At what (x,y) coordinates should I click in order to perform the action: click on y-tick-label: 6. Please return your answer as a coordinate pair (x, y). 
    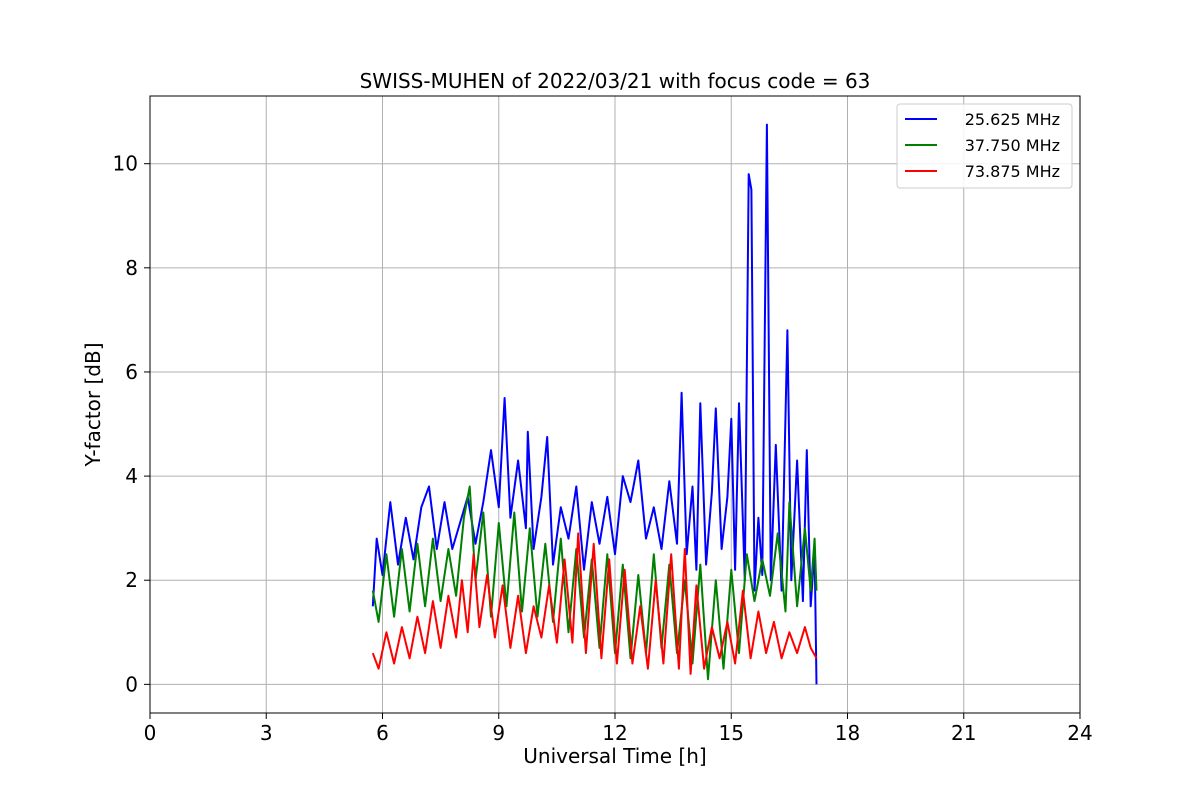
    Looking at the image, I should click on (131, 372).